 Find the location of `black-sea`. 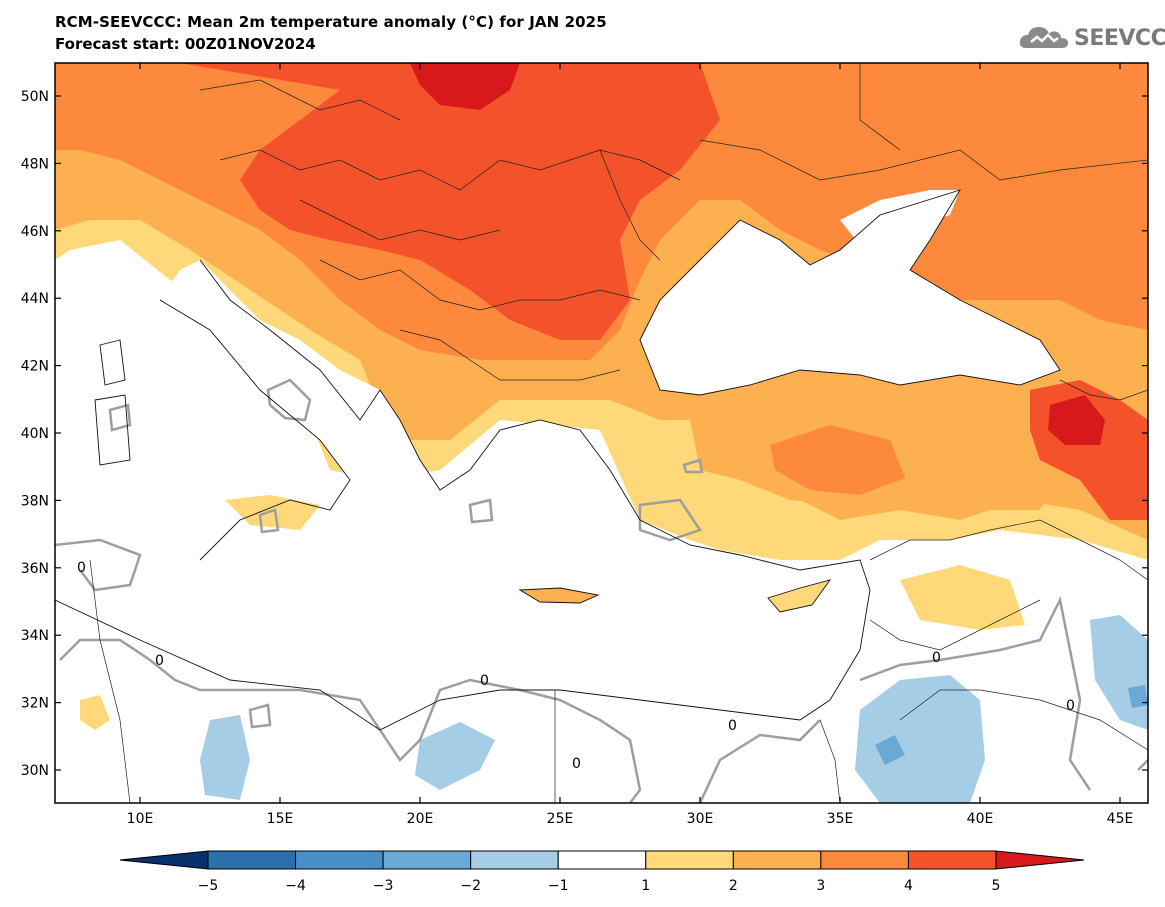

black-sea is located at coordinates (850, 292).